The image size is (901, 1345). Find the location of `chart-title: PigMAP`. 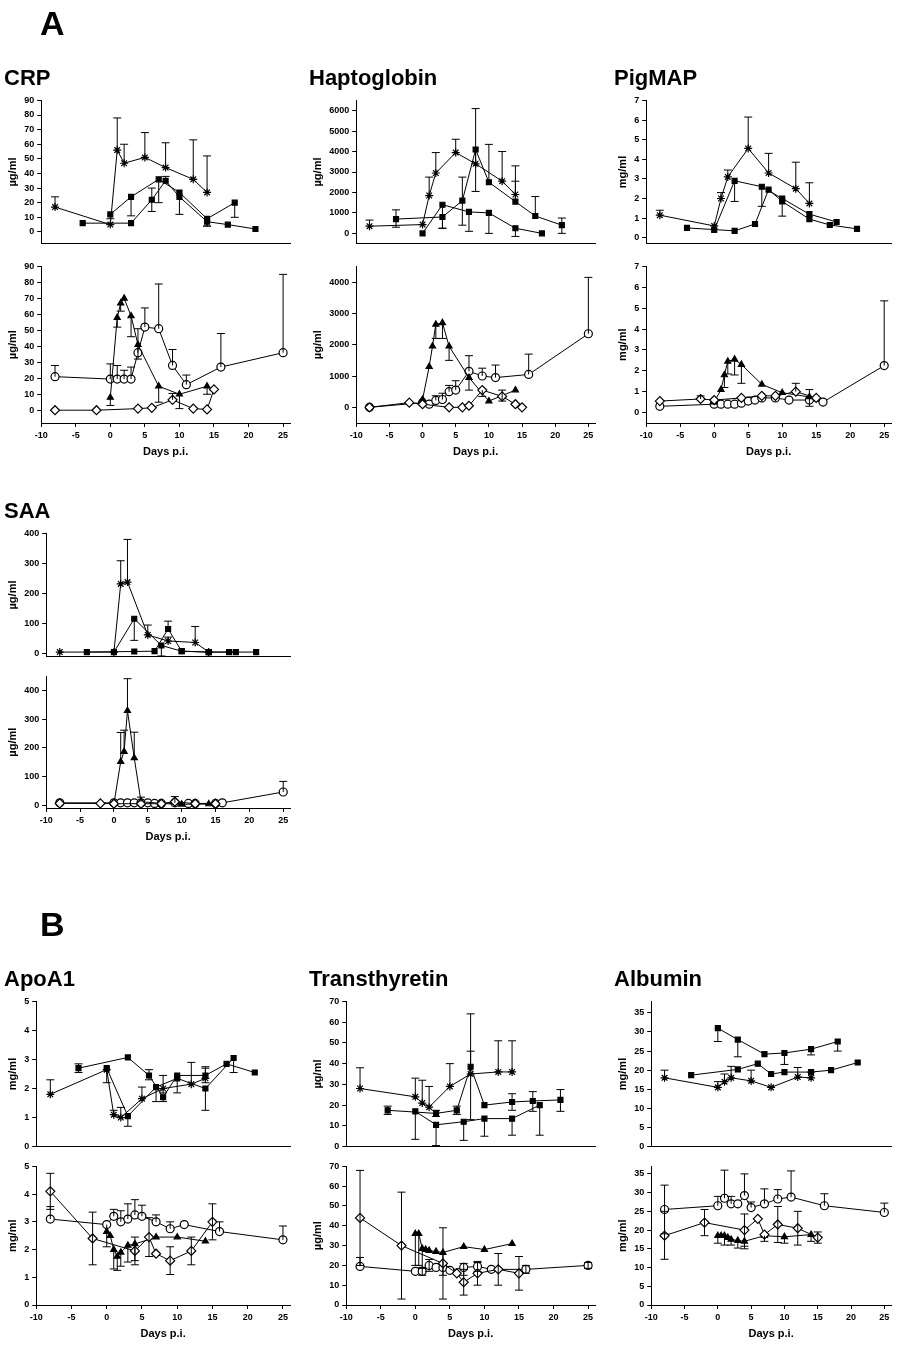

chart-title: PigMAP is located at coordinates (656, 78).